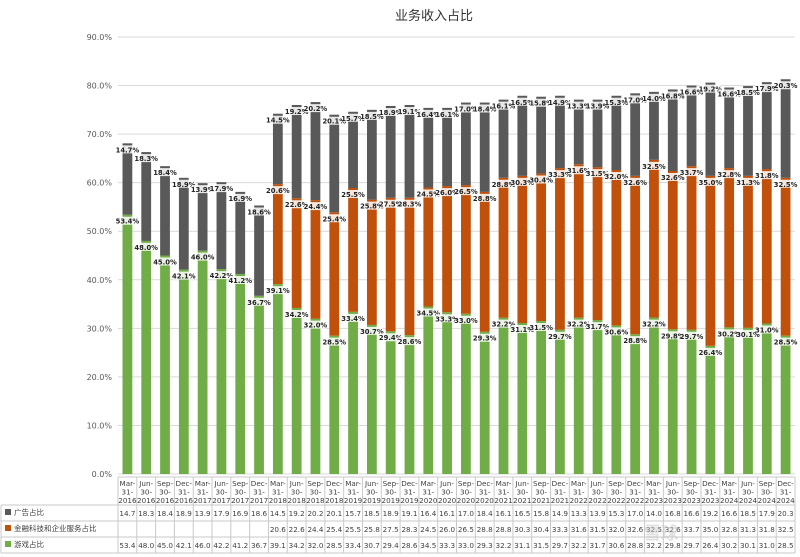 This screenshot has width=800, height=557. What do you see at coordinates (466, 545) in the screenshot?
I see `table-cell: 33.0` at bounding box center [466, 545].